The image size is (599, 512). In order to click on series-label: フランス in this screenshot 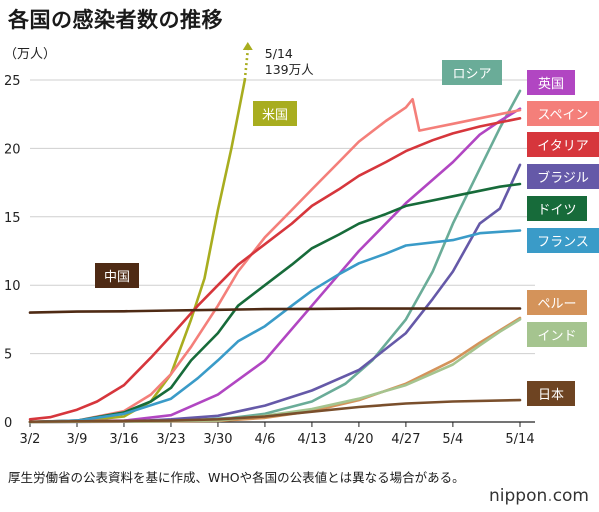, I will do `click(563, 242)`.